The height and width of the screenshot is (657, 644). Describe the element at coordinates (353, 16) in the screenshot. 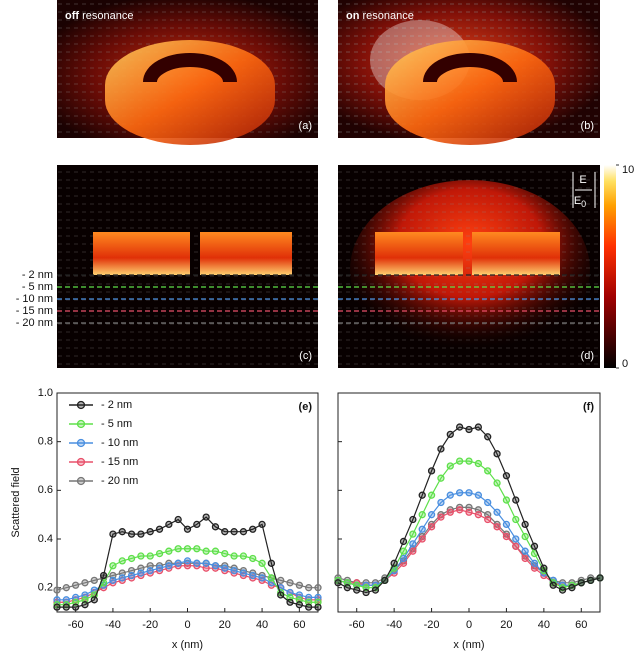

I see `panel-title-bold: on` at that location.